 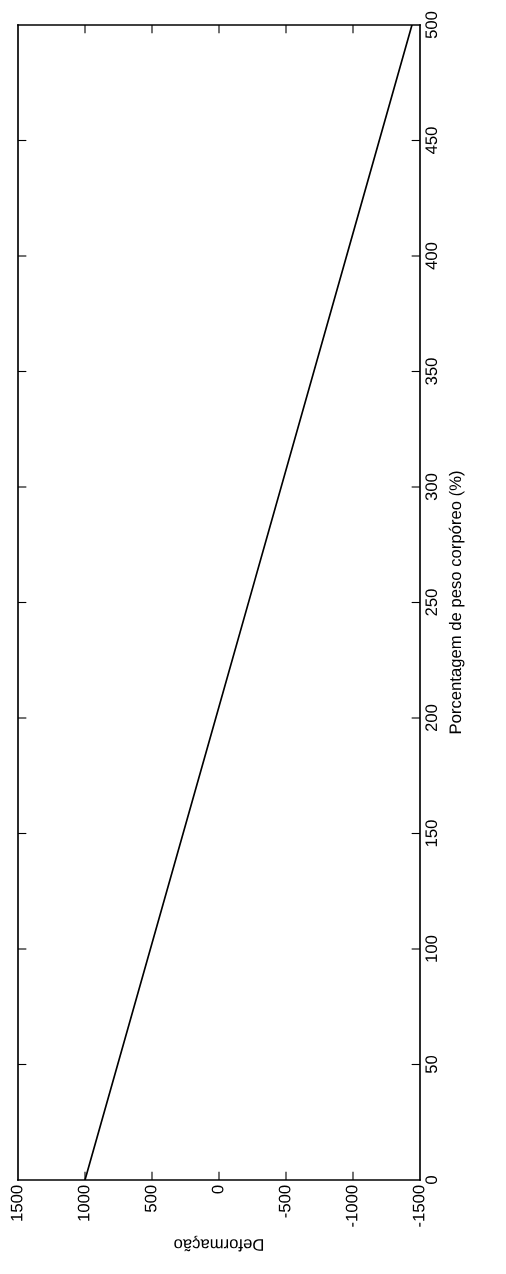 What do you see at coordinates (217, 1189) in the screenshot?
I see `x-tick-label: 0` at bounding box center [217, 1189].